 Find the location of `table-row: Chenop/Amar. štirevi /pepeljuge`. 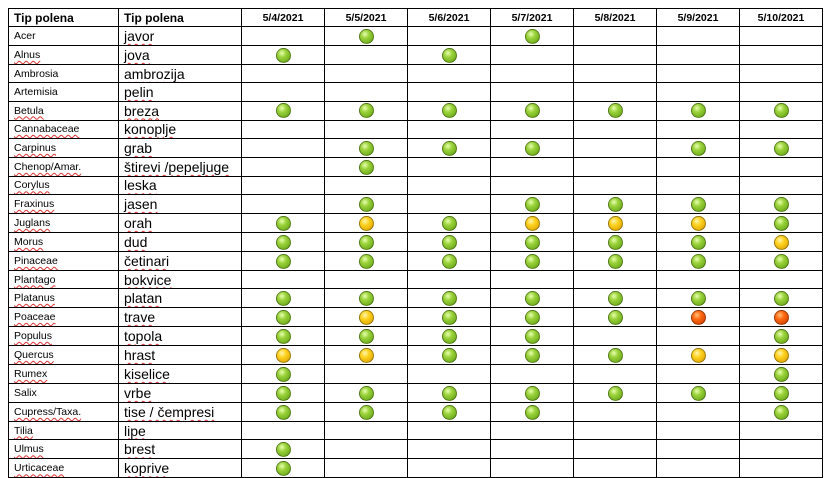

table-row: Chenop/Amar. štirevi /pepeljuge is located at coordinates (415, 166).